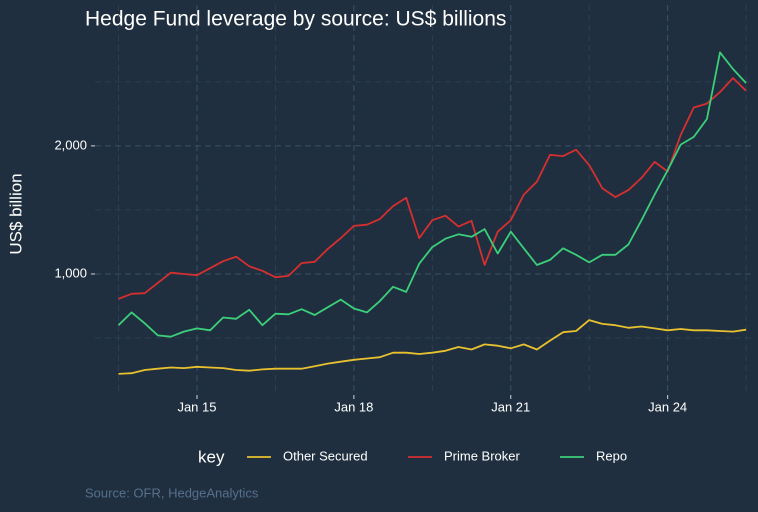 This screenshot has height=512, width=758. I want to click on x-tick-label: Jan 15, so click(196, 406).